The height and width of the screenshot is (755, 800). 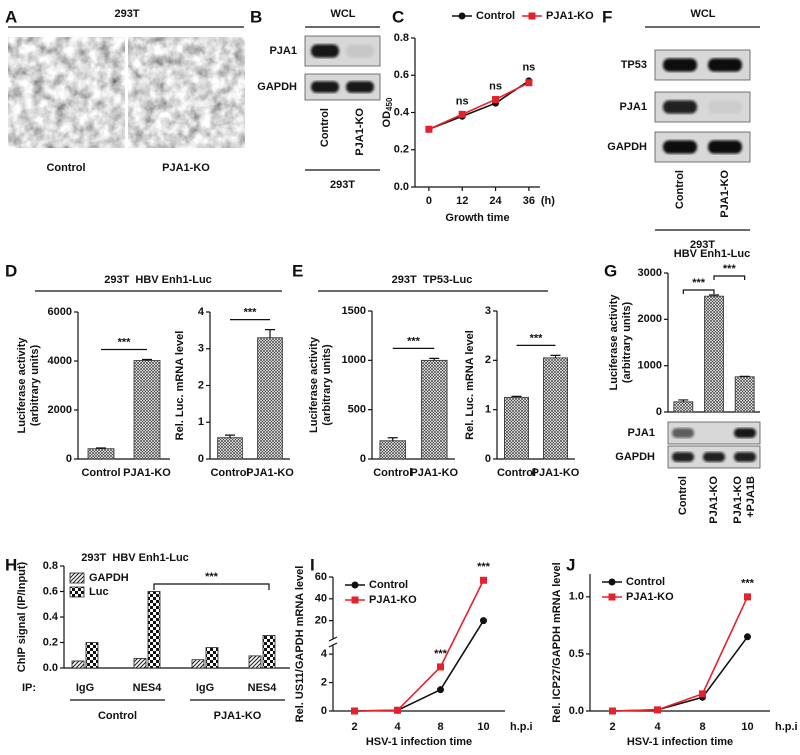 I want to click on legend-label: Luc, so click(x=99, y=592).